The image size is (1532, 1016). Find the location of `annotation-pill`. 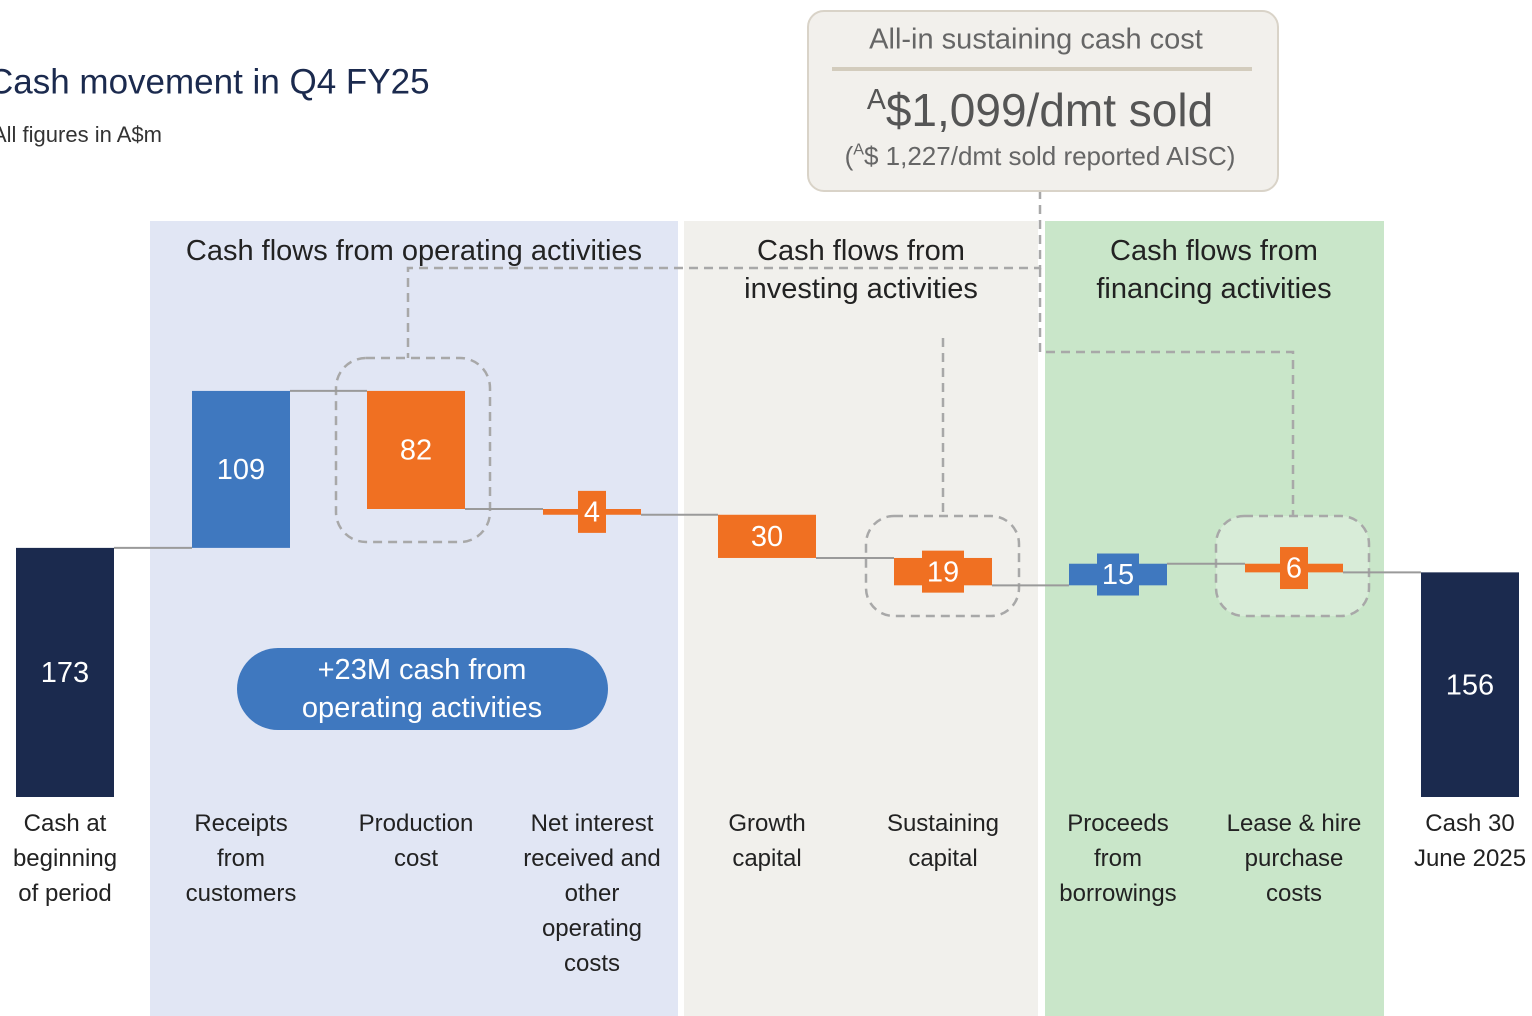

annotation-pill is located at coordinates (422, 689).